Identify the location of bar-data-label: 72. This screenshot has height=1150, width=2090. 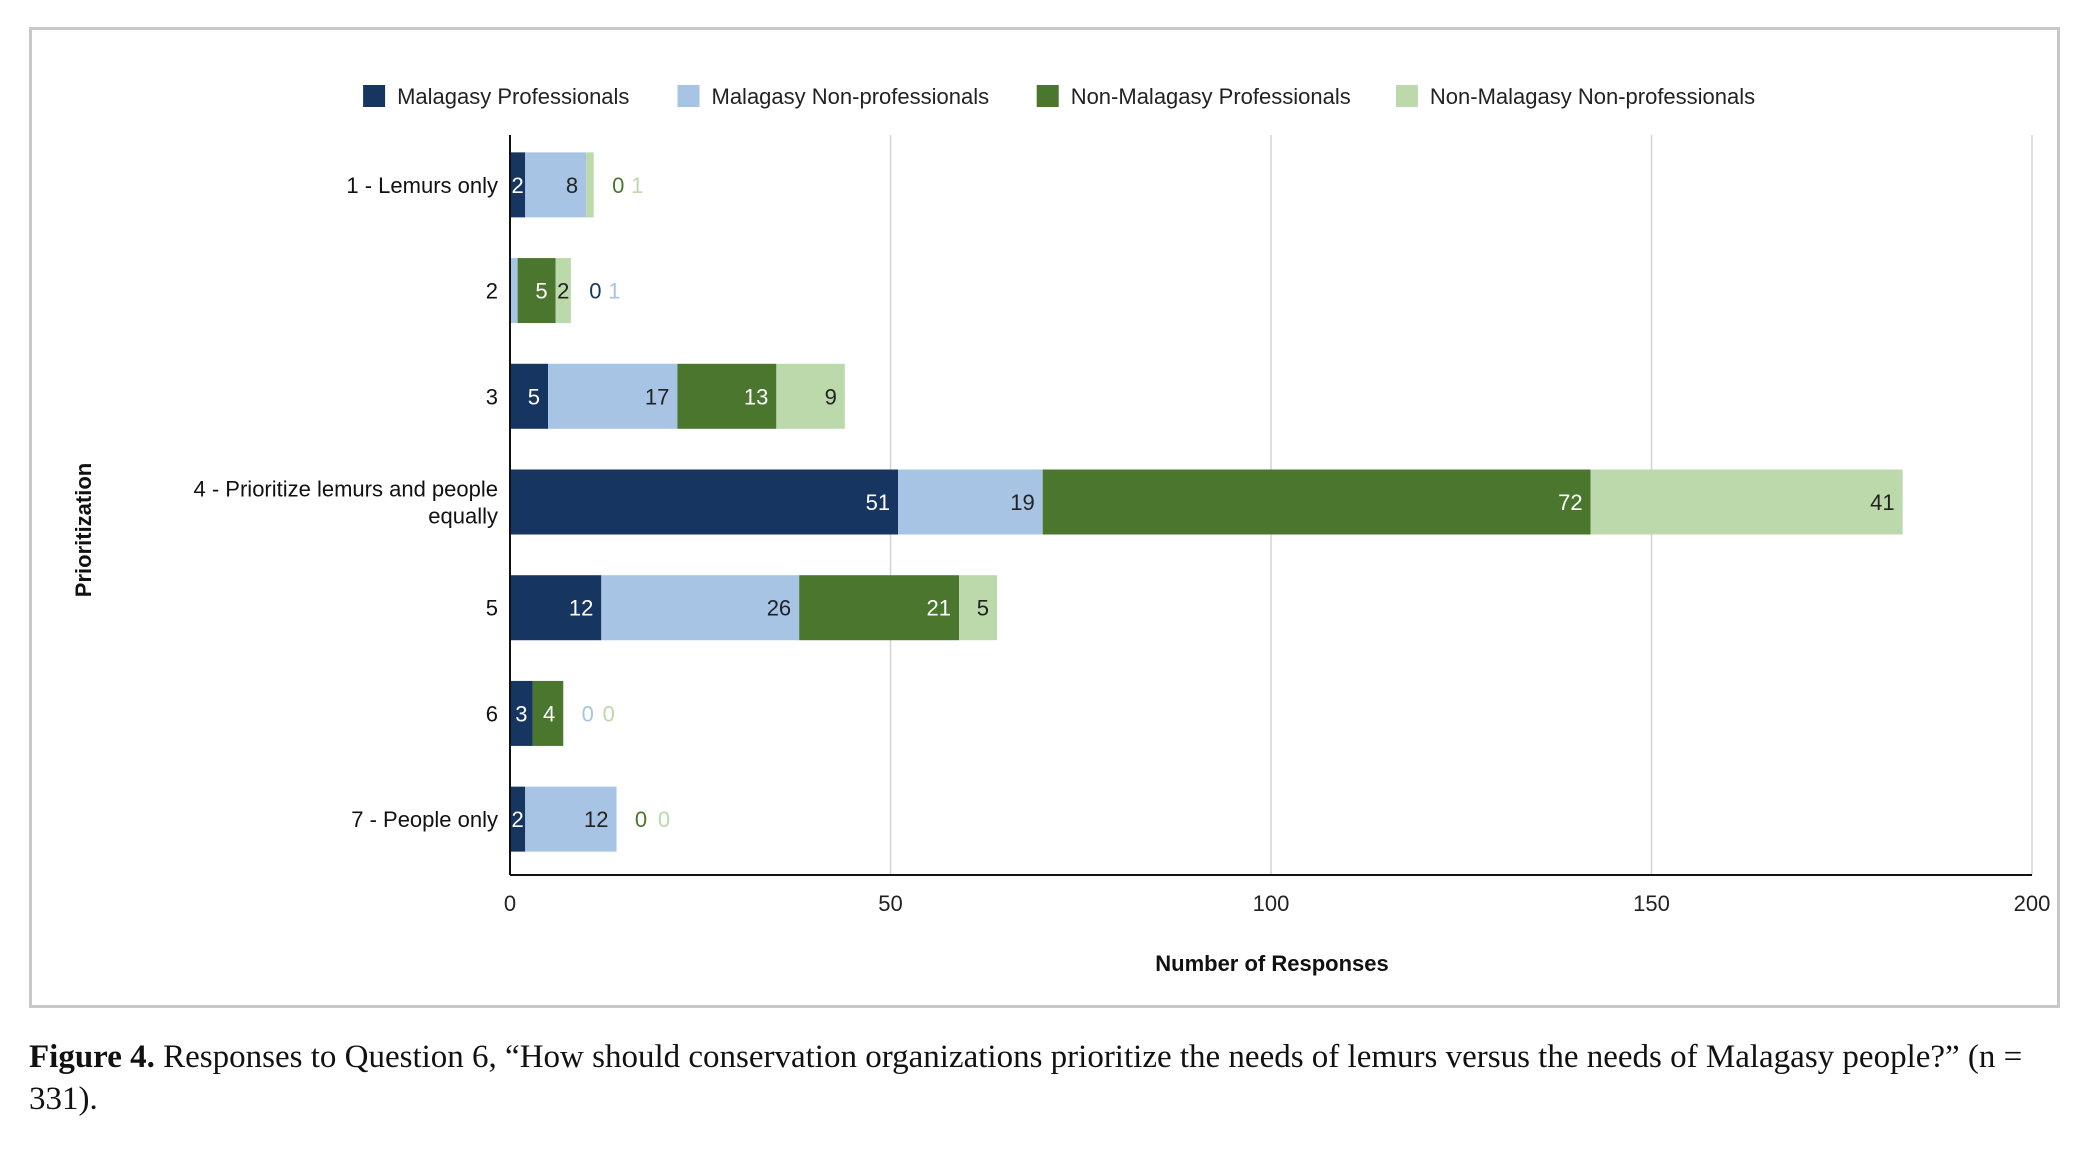
(1570, 502).